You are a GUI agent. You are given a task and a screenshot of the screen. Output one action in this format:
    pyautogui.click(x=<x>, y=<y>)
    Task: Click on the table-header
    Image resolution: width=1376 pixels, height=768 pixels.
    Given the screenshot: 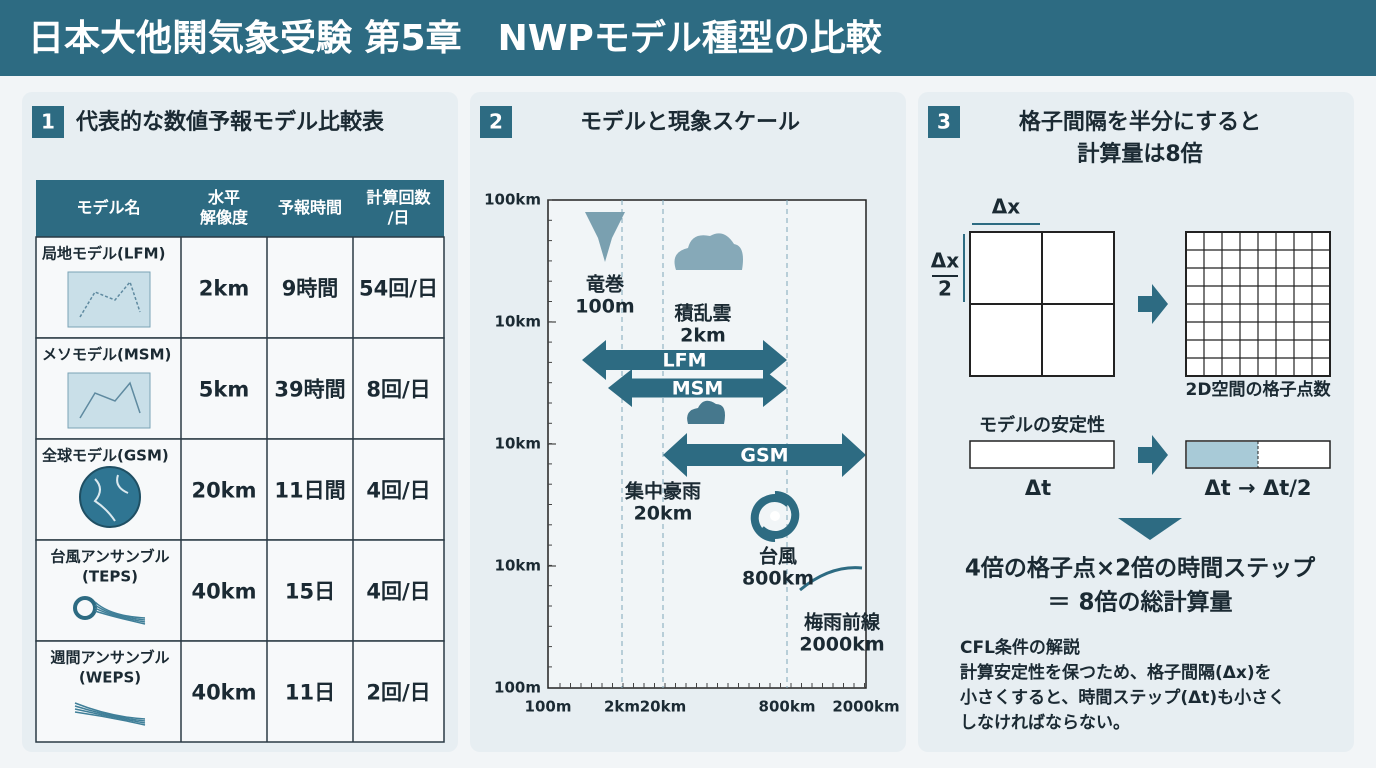 What is the action you would take?
    pyautogui.click(x=240, y=208)
    